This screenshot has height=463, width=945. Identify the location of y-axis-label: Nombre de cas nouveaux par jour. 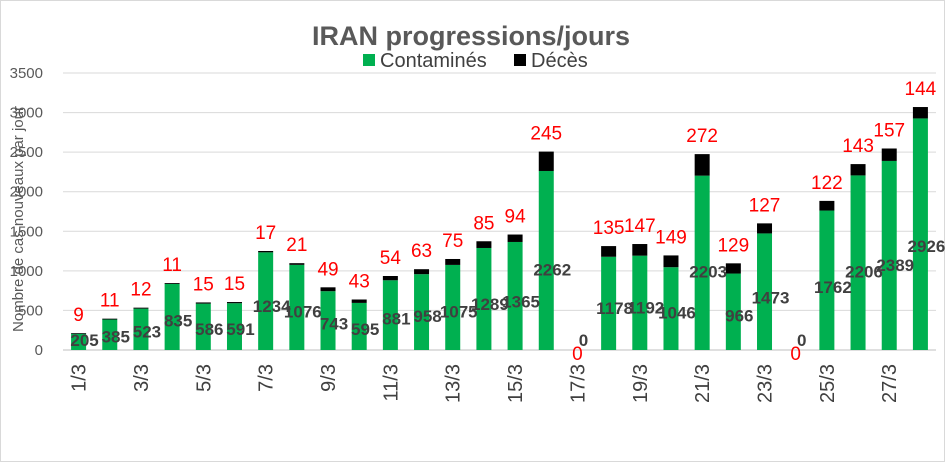
(18, 219).